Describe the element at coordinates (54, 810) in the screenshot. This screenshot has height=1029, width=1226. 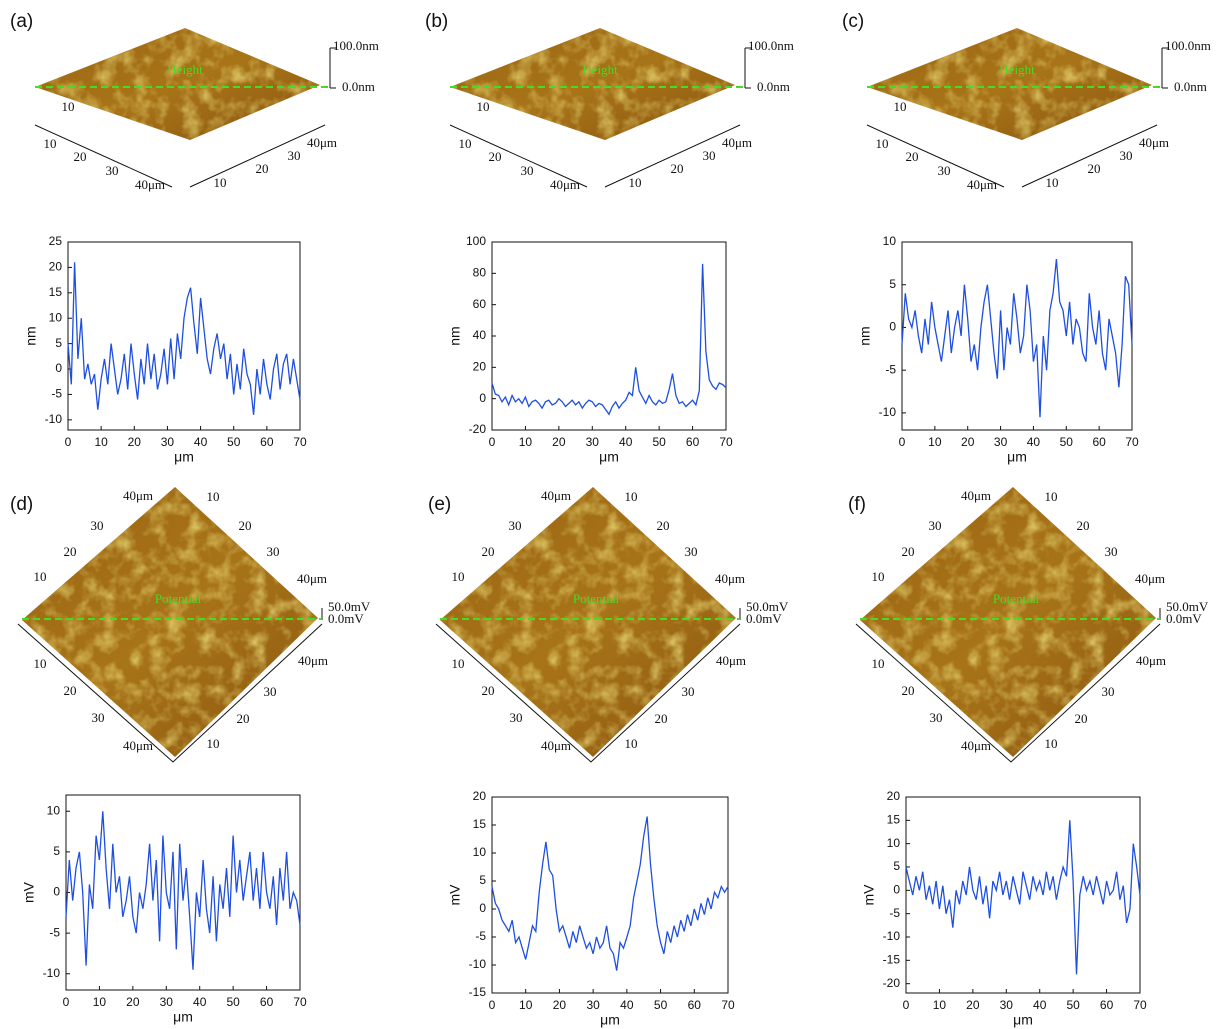
I see `y-tick-label: 10` at that location.